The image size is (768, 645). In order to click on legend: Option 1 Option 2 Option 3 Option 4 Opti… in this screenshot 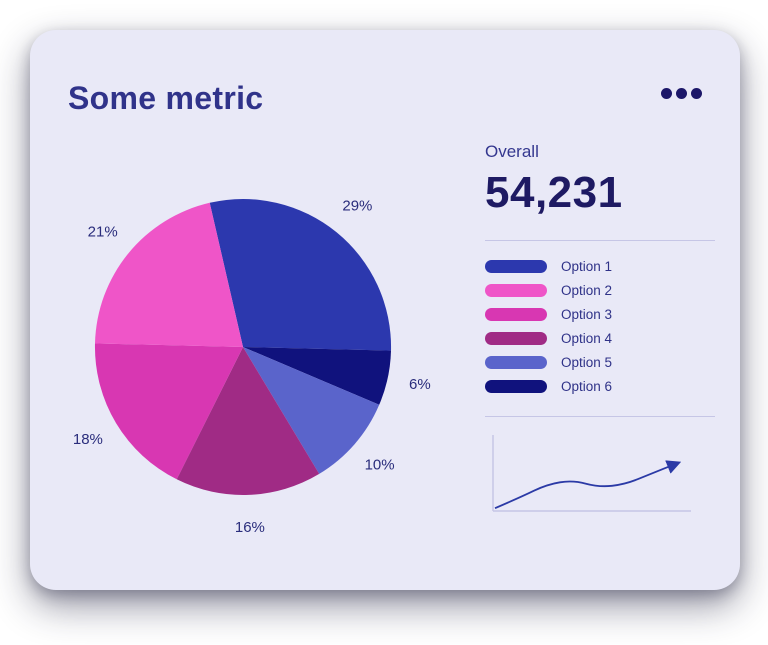, I will do `click(600, 326)`.